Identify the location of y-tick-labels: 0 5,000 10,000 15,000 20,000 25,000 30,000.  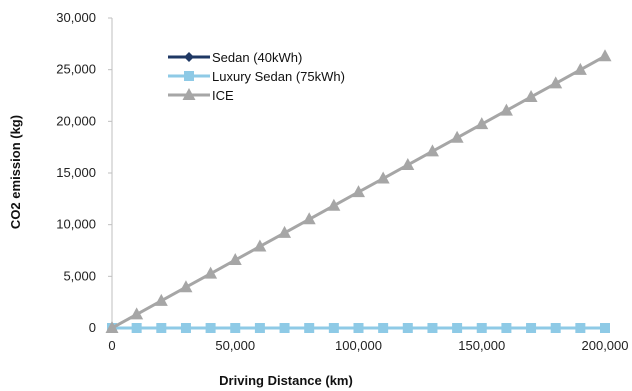
(76, 172).